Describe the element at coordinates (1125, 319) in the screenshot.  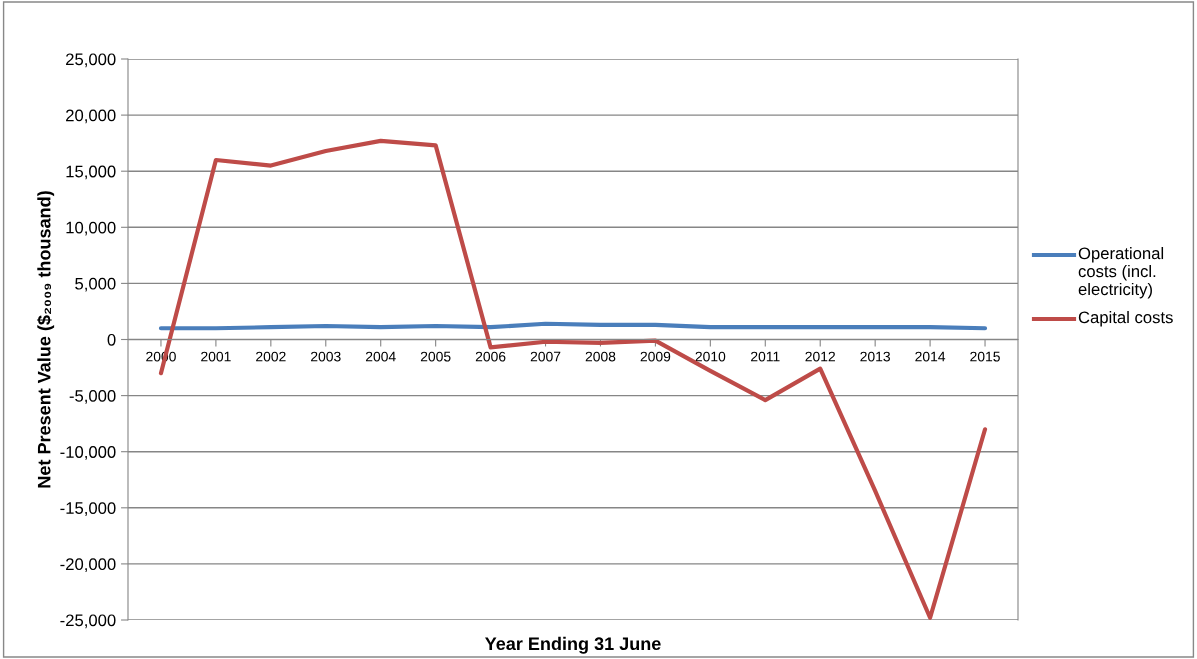
I see `legend-label: Capital costs` at that location.